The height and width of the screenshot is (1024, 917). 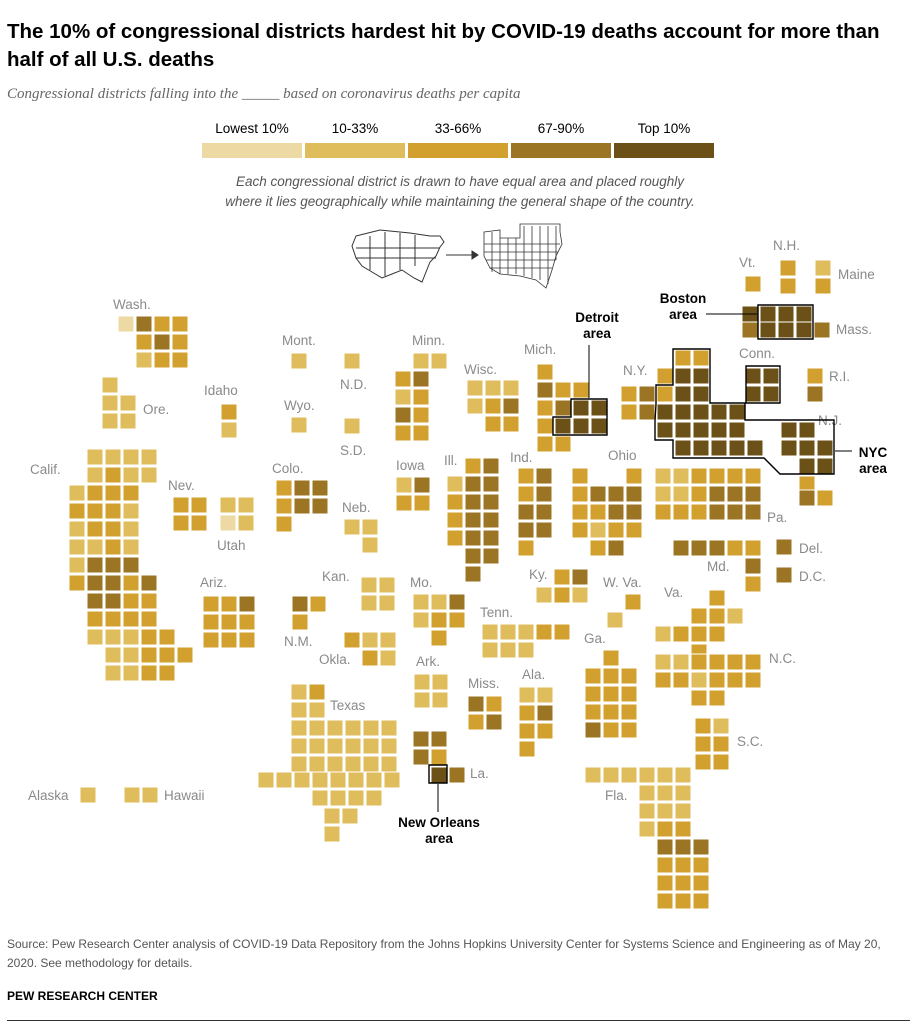 What do you see at coordinates (508, 632) in the screenshot?
I see `district-cell-tenn` at bounding box center [508, 632].